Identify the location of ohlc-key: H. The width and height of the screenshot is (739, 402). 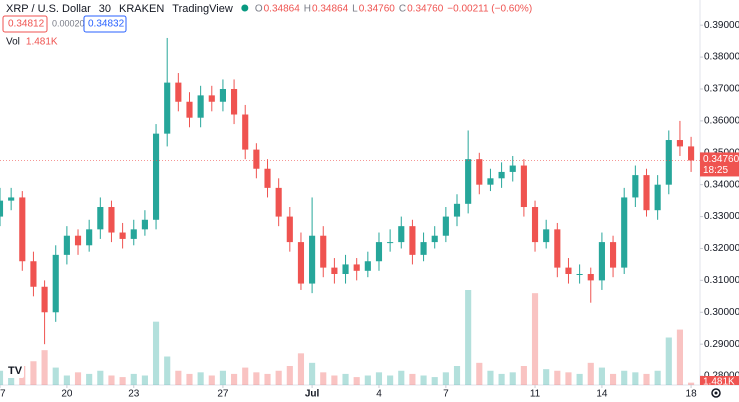
(307, 9).